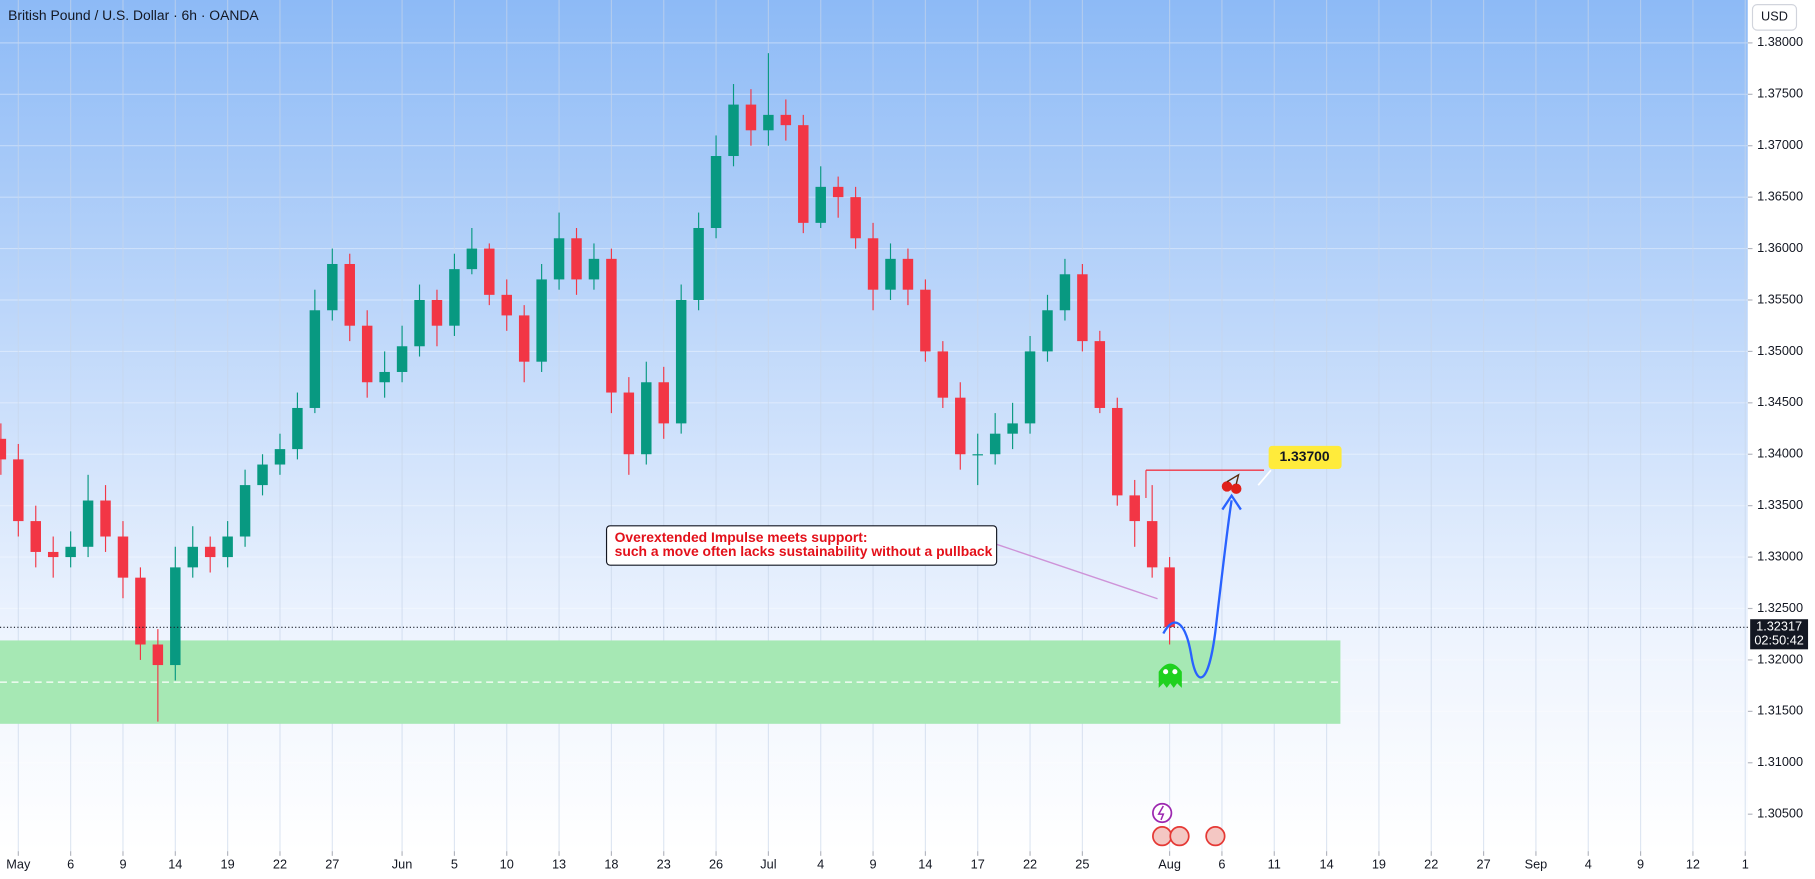  What do you see at coordinates (1197, 589) in the screenshot?
I see `projection-path` at bounding box center [1197, 589].